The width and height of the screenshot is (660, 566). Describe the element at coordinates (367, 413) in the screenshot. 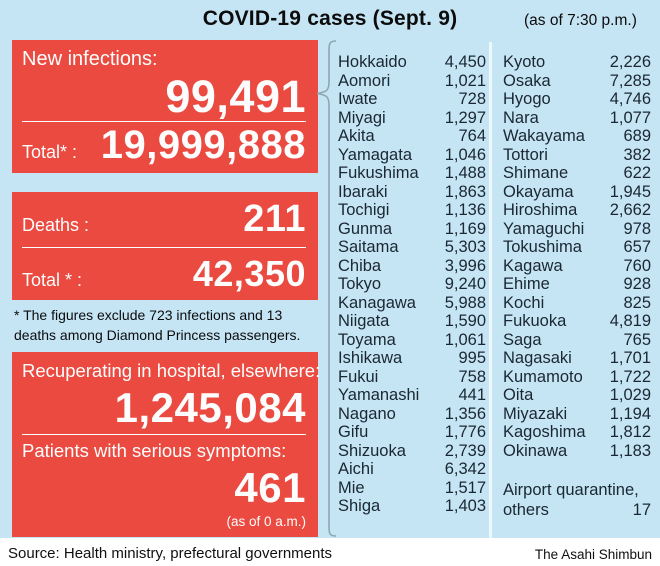

I see `prefecture-name: Nagano` at that location.